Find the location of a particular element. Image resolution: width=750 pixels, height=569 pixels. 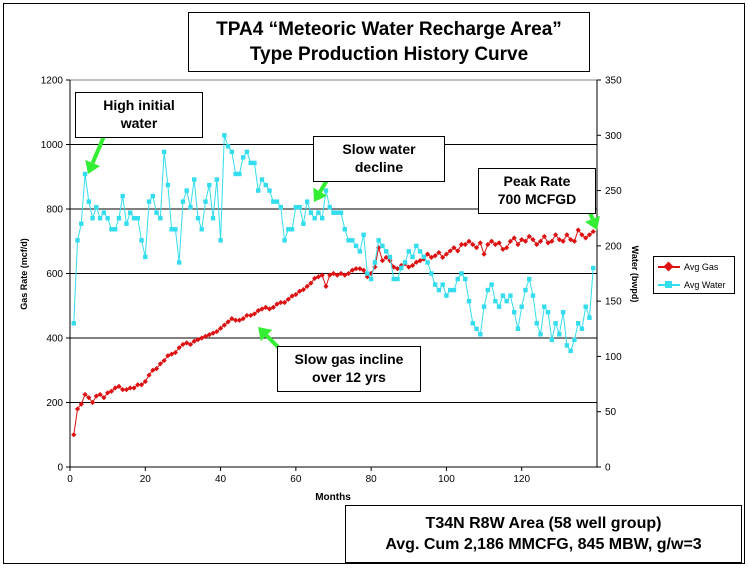

well-summary-line1: T34N R8W Area (58 well group) is located at coordinates (543, 523).